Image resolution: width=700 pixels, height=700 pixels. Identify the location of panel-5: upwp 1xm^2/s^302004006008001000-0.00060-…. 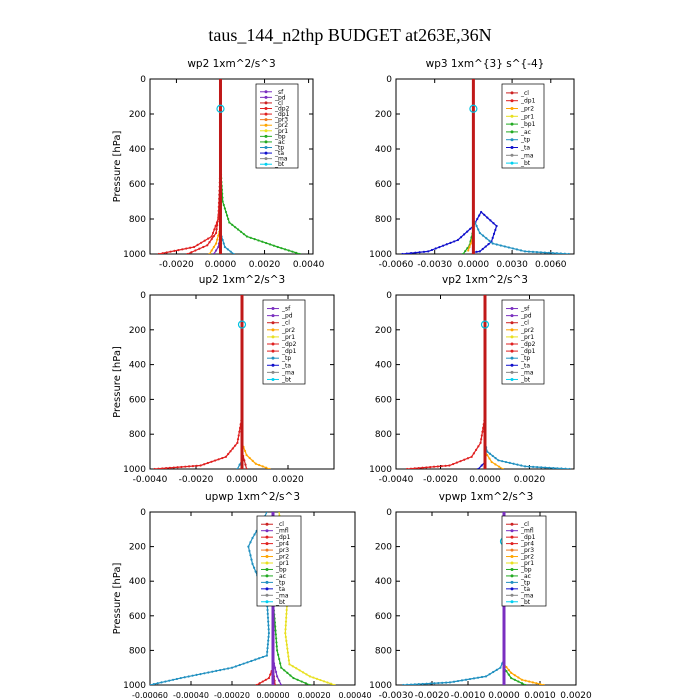
(242, 595).